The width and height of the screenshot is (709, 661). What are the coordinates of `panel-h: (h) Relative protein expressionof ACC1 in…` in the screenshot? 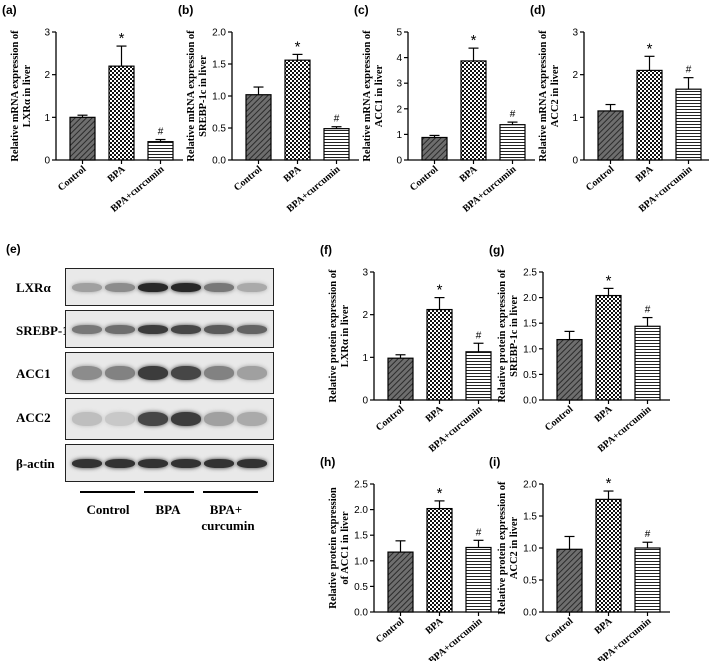 It's located at (409, 556).